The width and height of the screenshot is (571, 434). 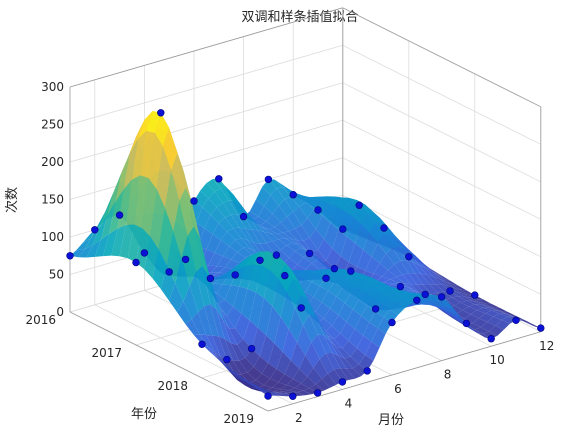 What do you see at coordinates (172, 386) in the screenshot?
I see `y-tick-label: 2018` at bounding box center [172, 386].